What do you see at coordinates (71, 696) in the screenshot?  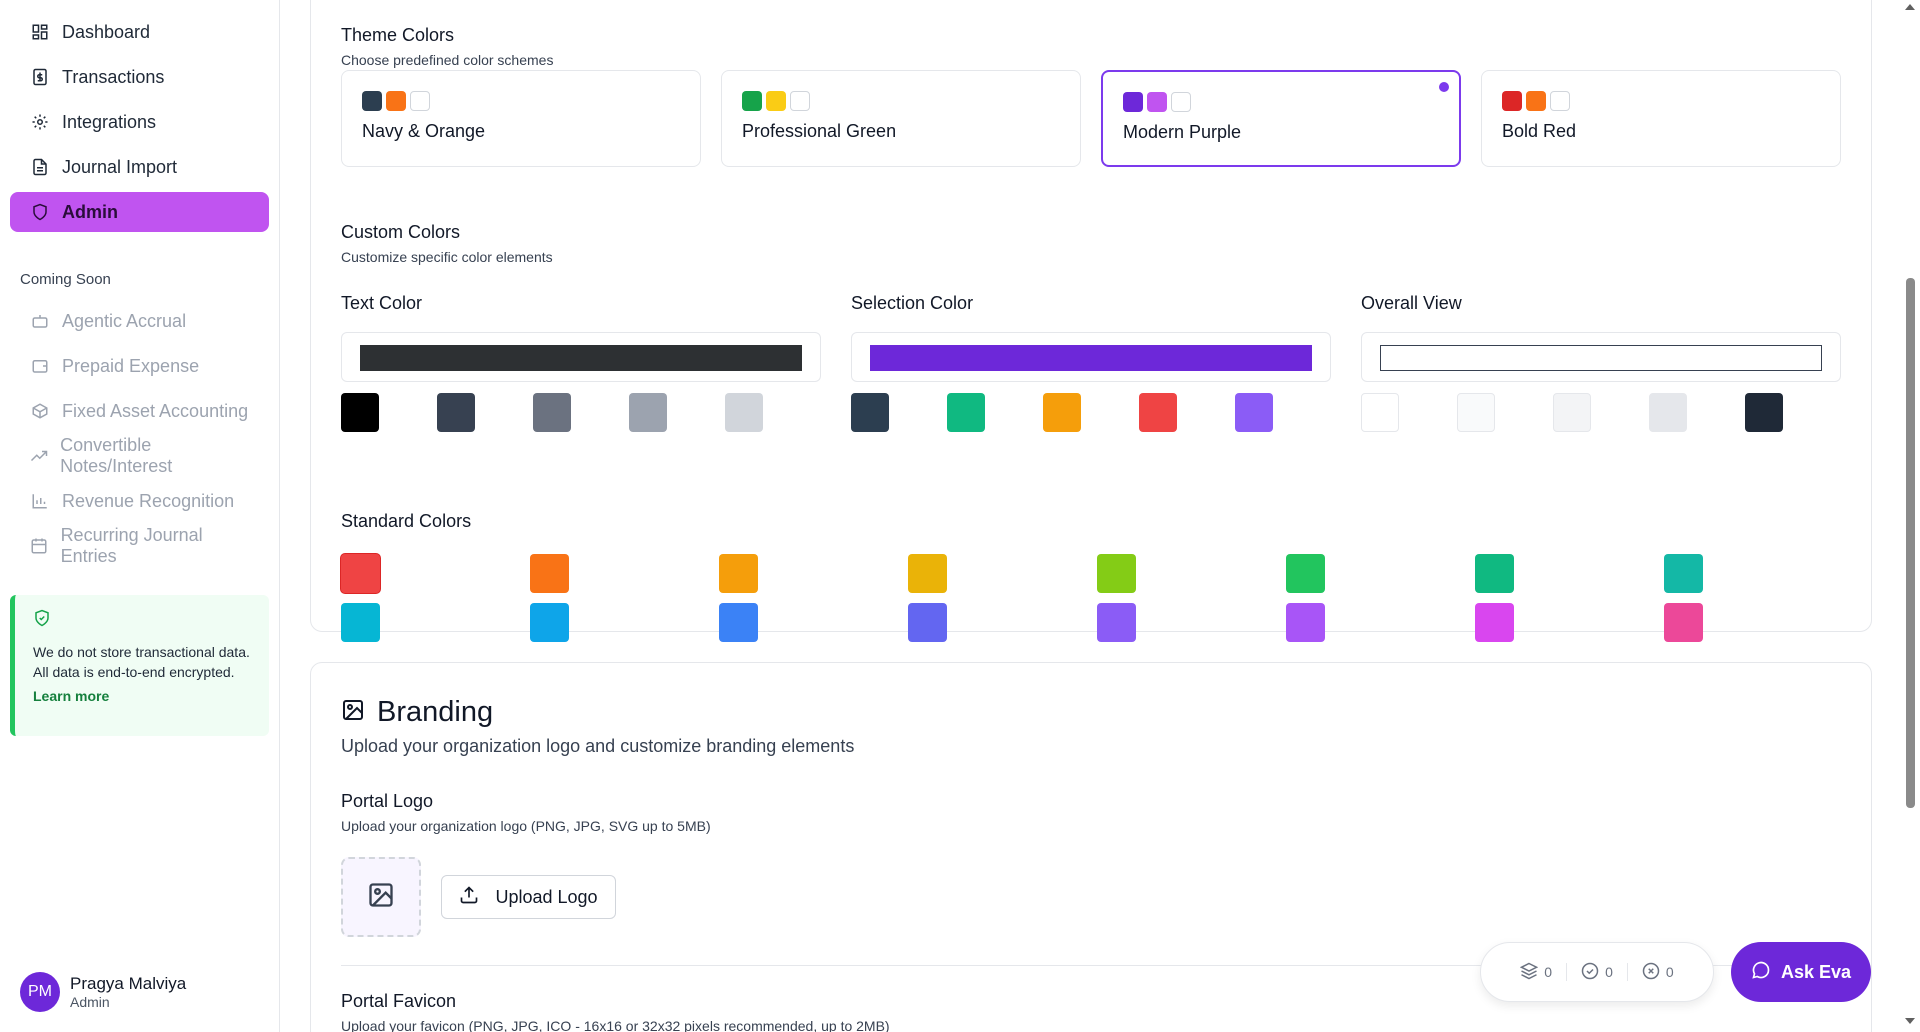 I see `learn-more-link: Learn more` at bounding box center [71, 696].